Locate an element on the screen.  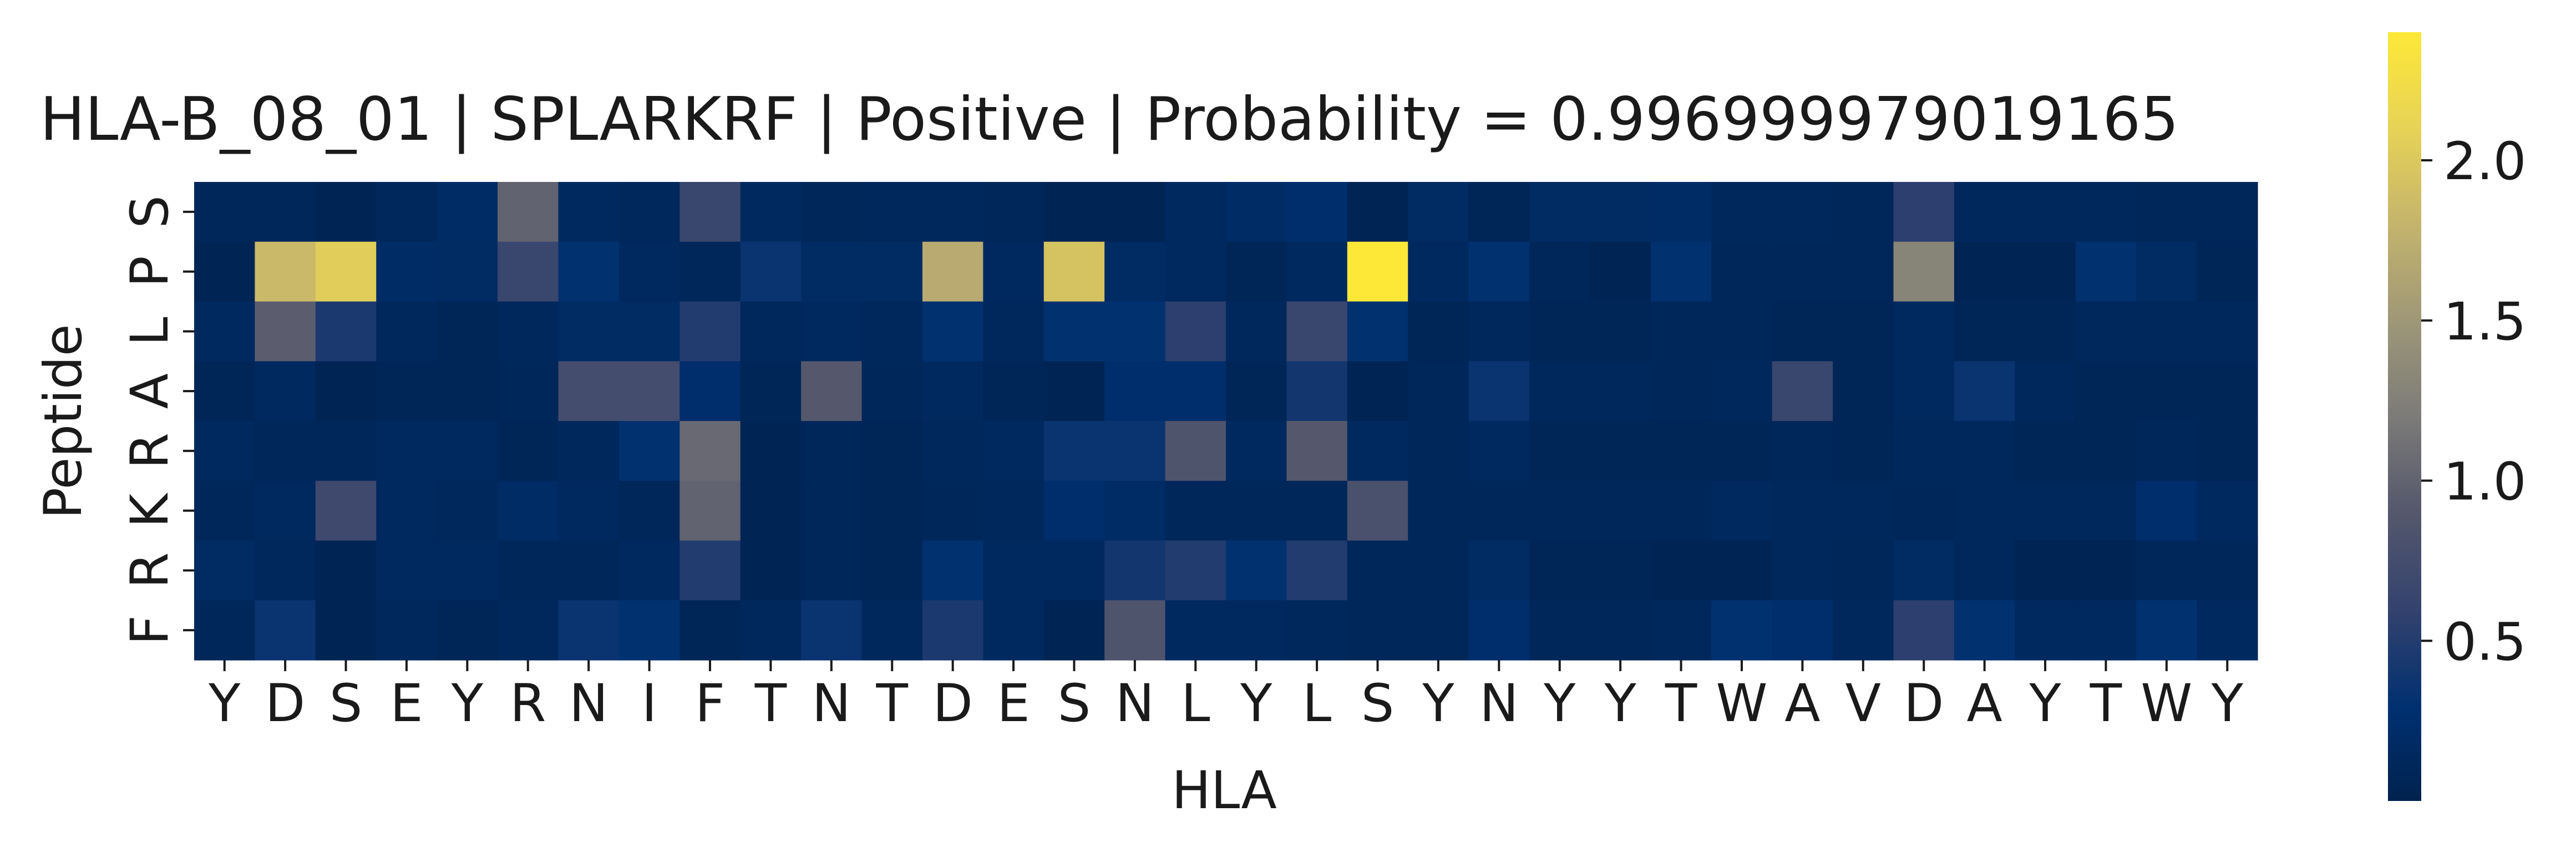
x-tick-label: L is located at coordinates (1195, 703).